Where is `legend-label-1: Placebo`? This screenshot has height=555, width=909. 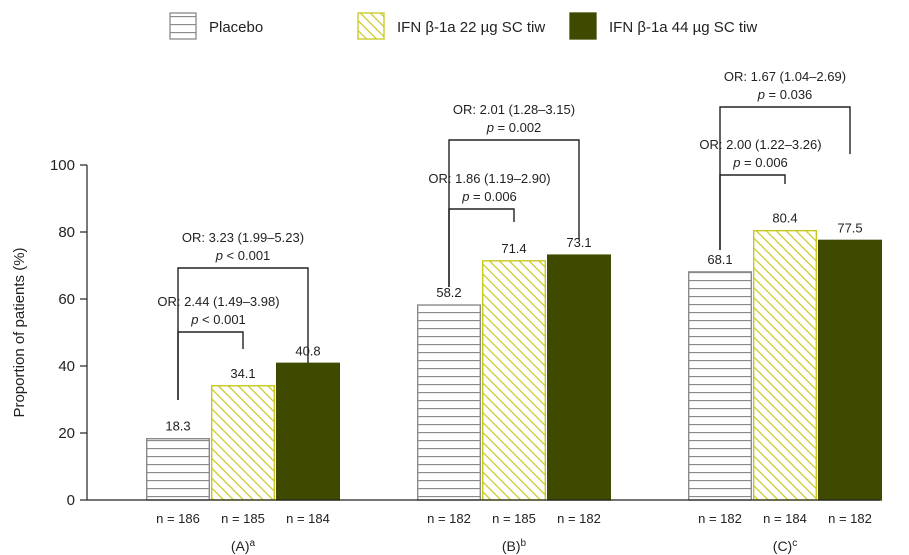
legend-label-1: Placebo is located at coordinates (236, 27).